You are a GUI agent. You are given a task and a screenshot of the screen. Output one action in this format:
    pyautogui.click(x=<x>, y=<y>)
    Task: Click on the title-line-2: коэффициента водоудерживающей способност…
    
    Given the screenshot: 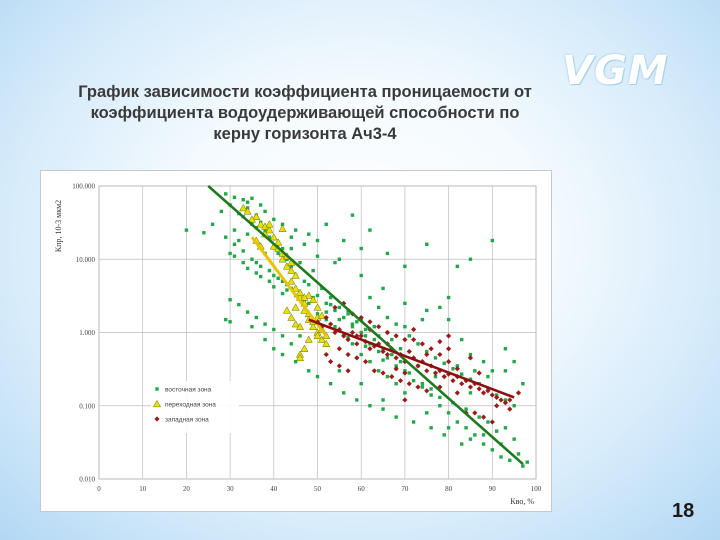 What is the action you would take?
    pyautogui.click(x=305, y=113)
    